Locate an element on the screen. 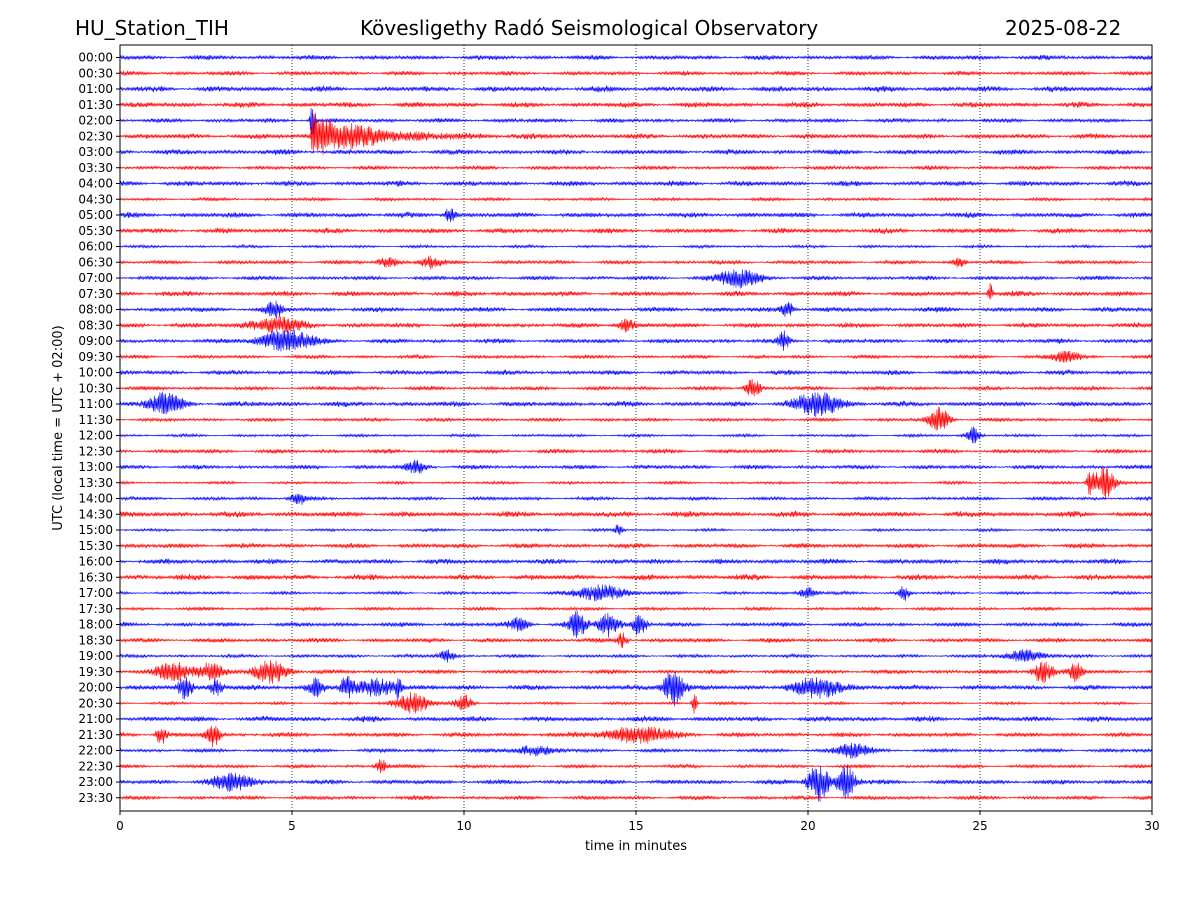 The height and width of the screenshot is (900, 1200). y-tick-label: 04:00 is located at coordinates (95, 184).